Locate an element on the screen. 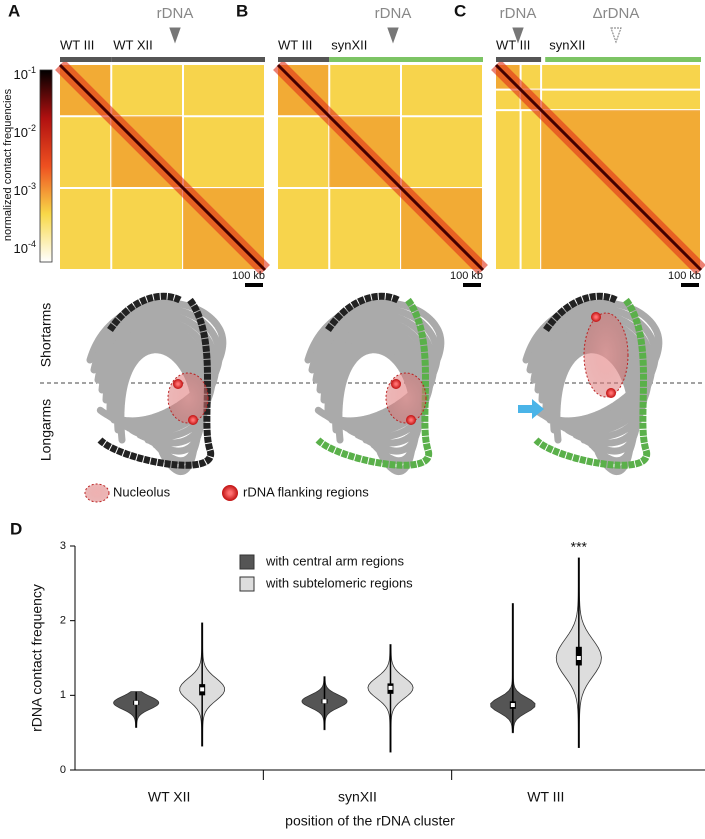  panel-letter: A is located at coordinates (14, 10).